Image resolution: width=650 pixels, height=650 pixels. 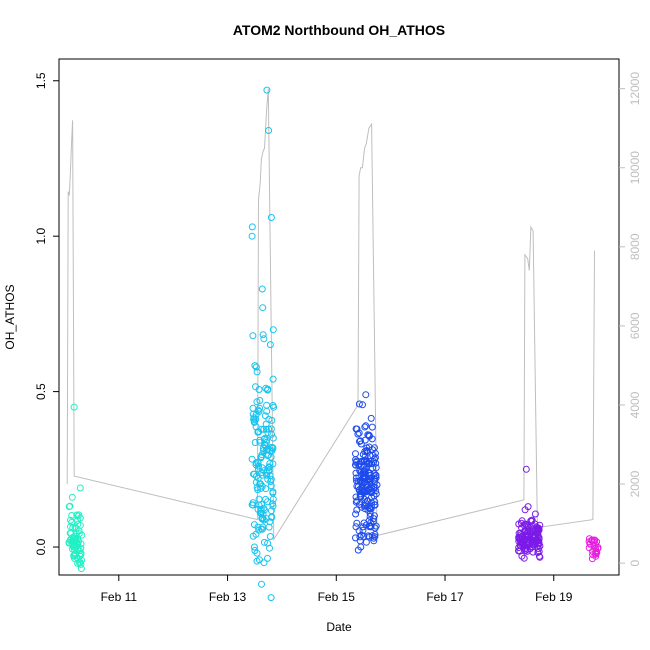 What do you see at coordinates (41, 391) in the screenshot?
I see `y-tick-label: 0.5` at bounding box center [41, 391].